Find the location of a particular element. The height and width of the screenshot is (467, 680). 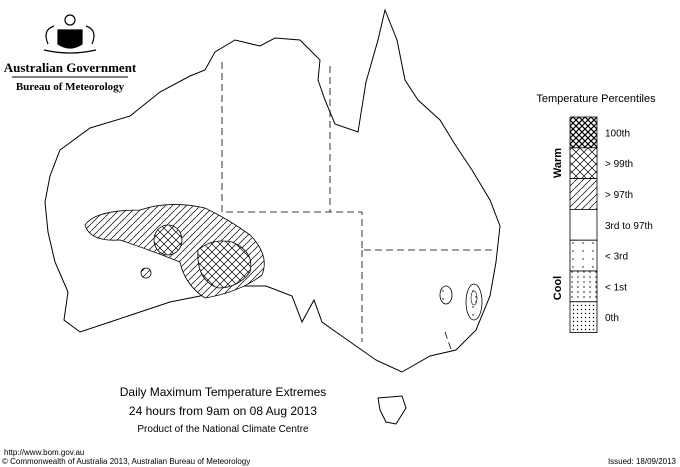

caption-period: 24 hours from 9am on 08 Aug 2013 is located at coordinates (223, 411).